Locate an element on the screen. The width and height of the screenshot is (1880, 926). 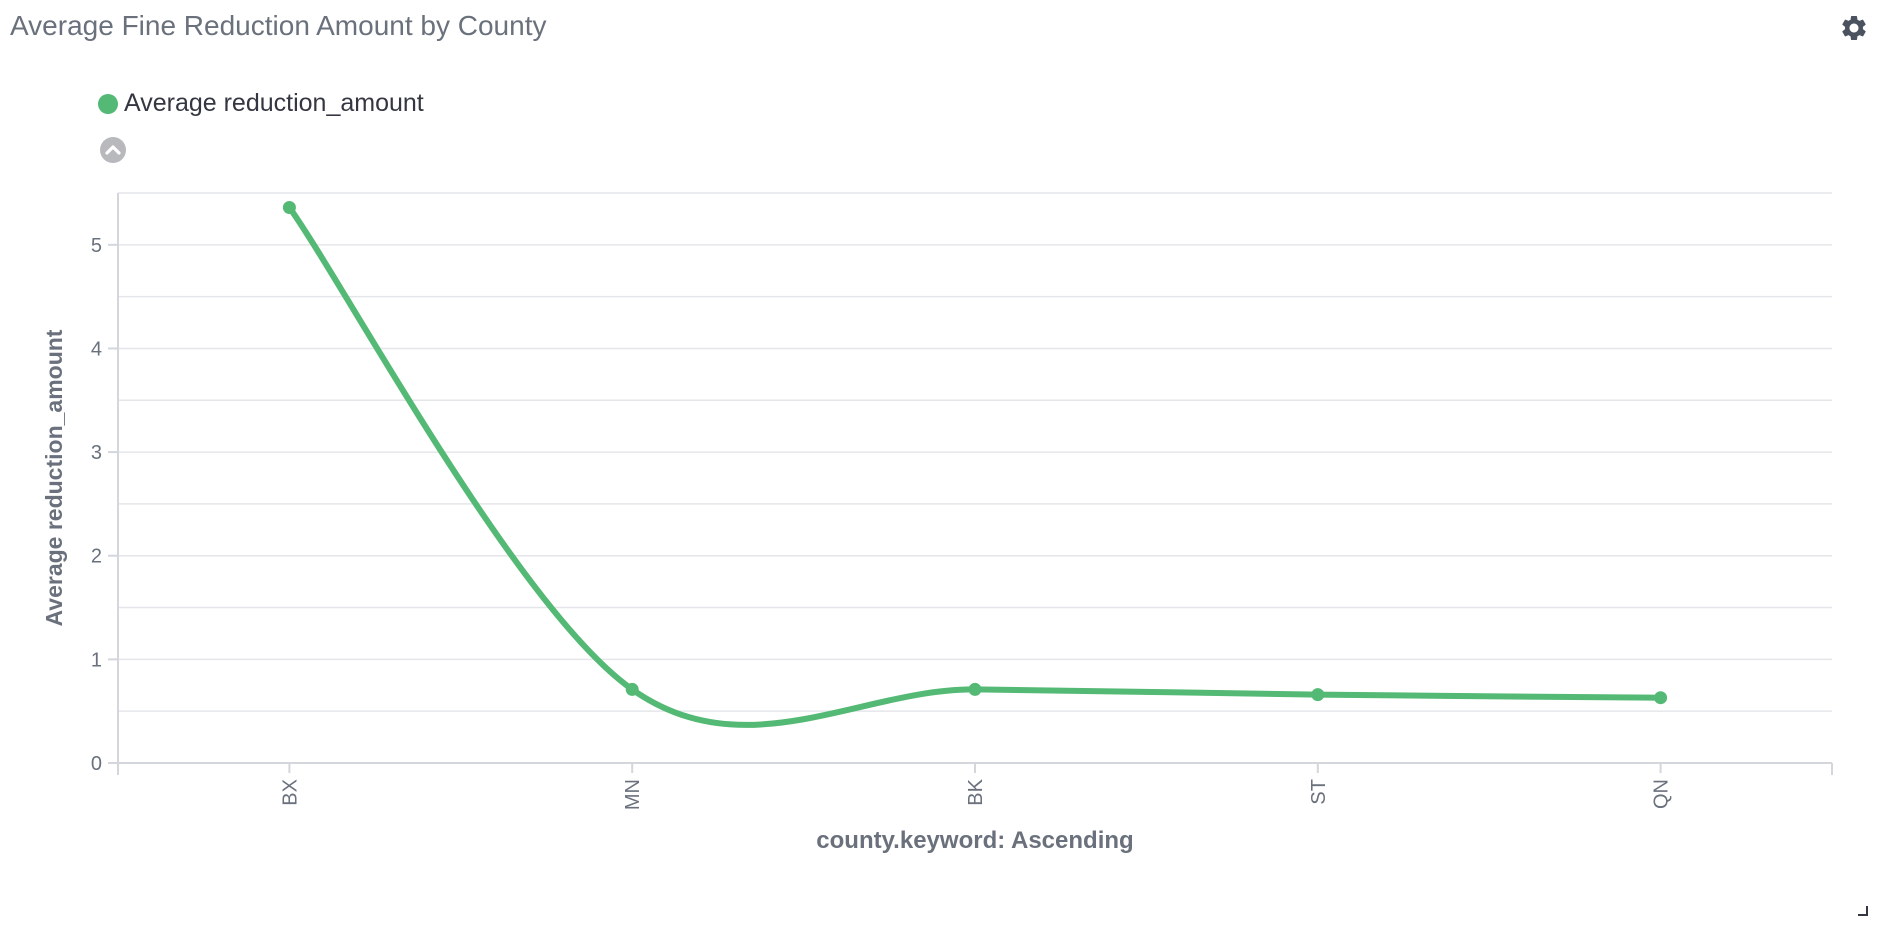
y-tick-label: 3 is located at coordinates (96, 453).